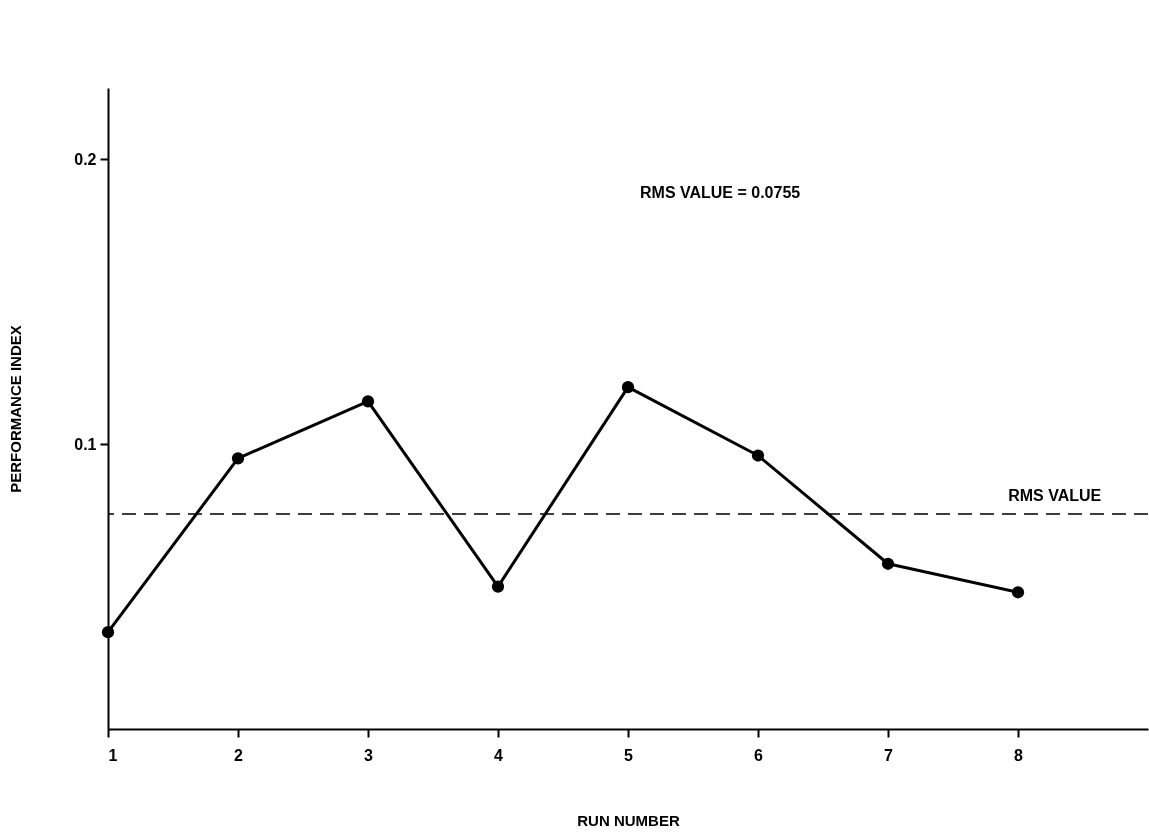  What do you see at coordinates (889, 755) in the screenshot?
I see `x-tick-label: 7` at bounding box center [889, 755].